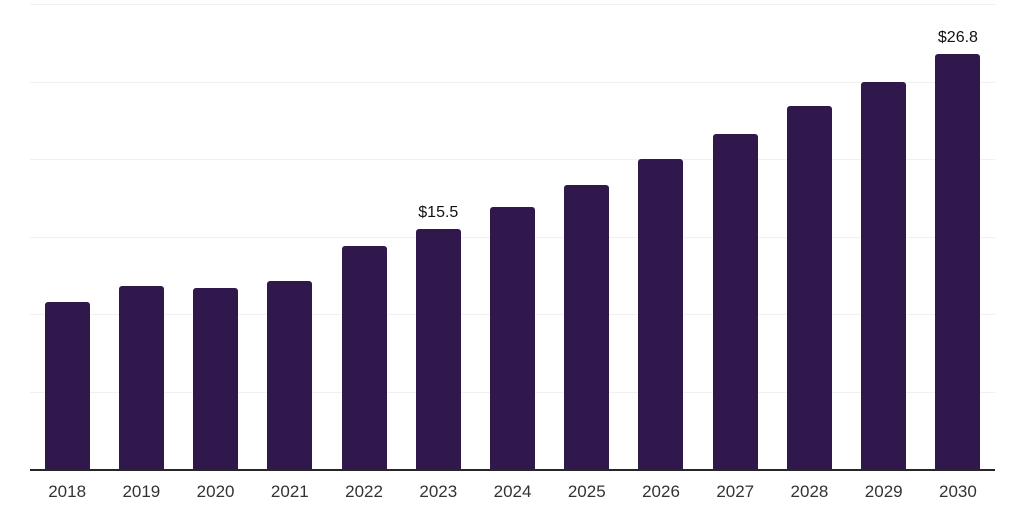 The image size is (1024, 512). Describe the element at coordinates (661, 491) in the screenshot. I see `x-label-2026: 2026` at that location.